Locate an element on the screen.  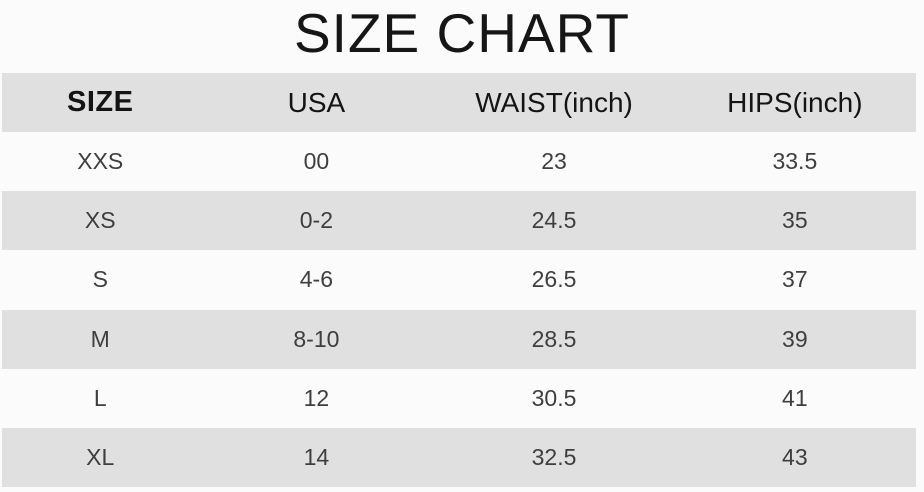
table-row: XS 0-2 24.5 35 is located at coordinates (459, 221).